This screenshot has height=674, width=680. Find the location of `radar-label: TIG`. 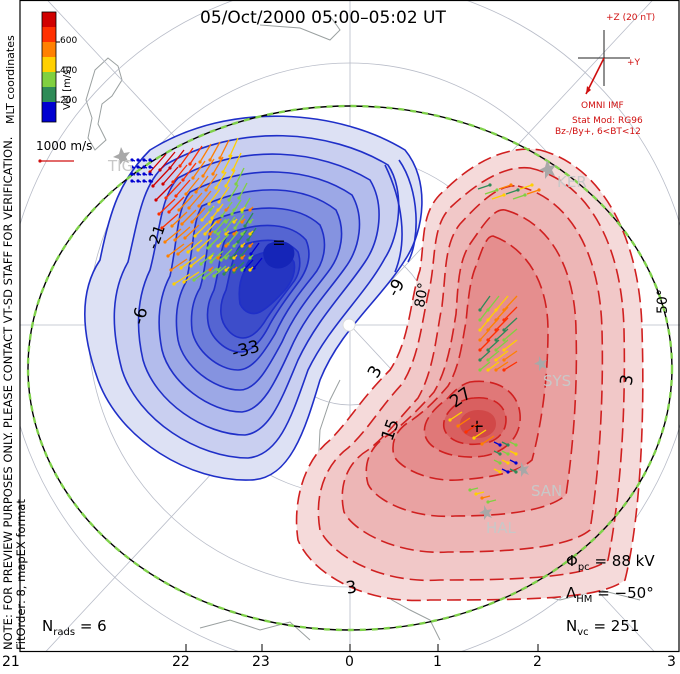

radar-label: TIG is located at coordinates (121, 166).